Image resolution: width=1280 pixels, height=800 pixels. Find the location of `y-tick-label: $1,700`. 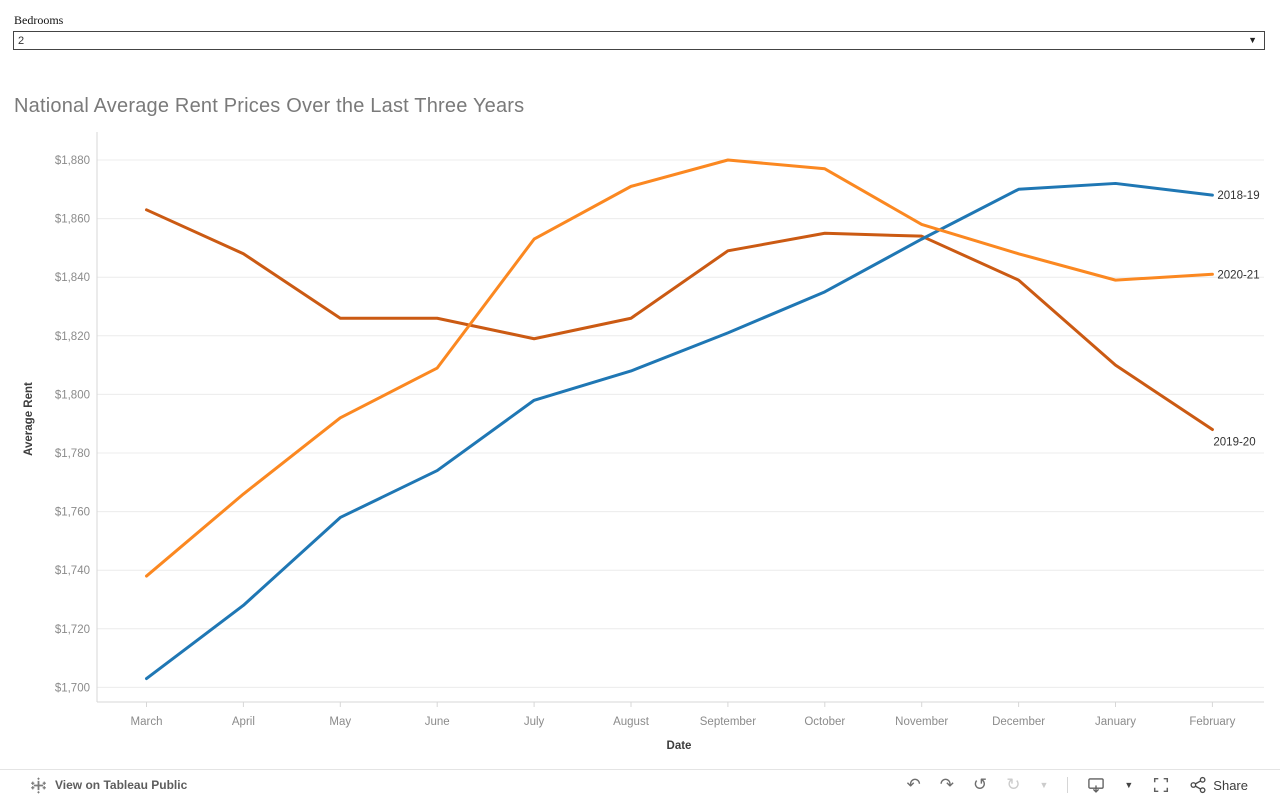

y-tick-label: $1,700 is located at coordinates (72, 688).